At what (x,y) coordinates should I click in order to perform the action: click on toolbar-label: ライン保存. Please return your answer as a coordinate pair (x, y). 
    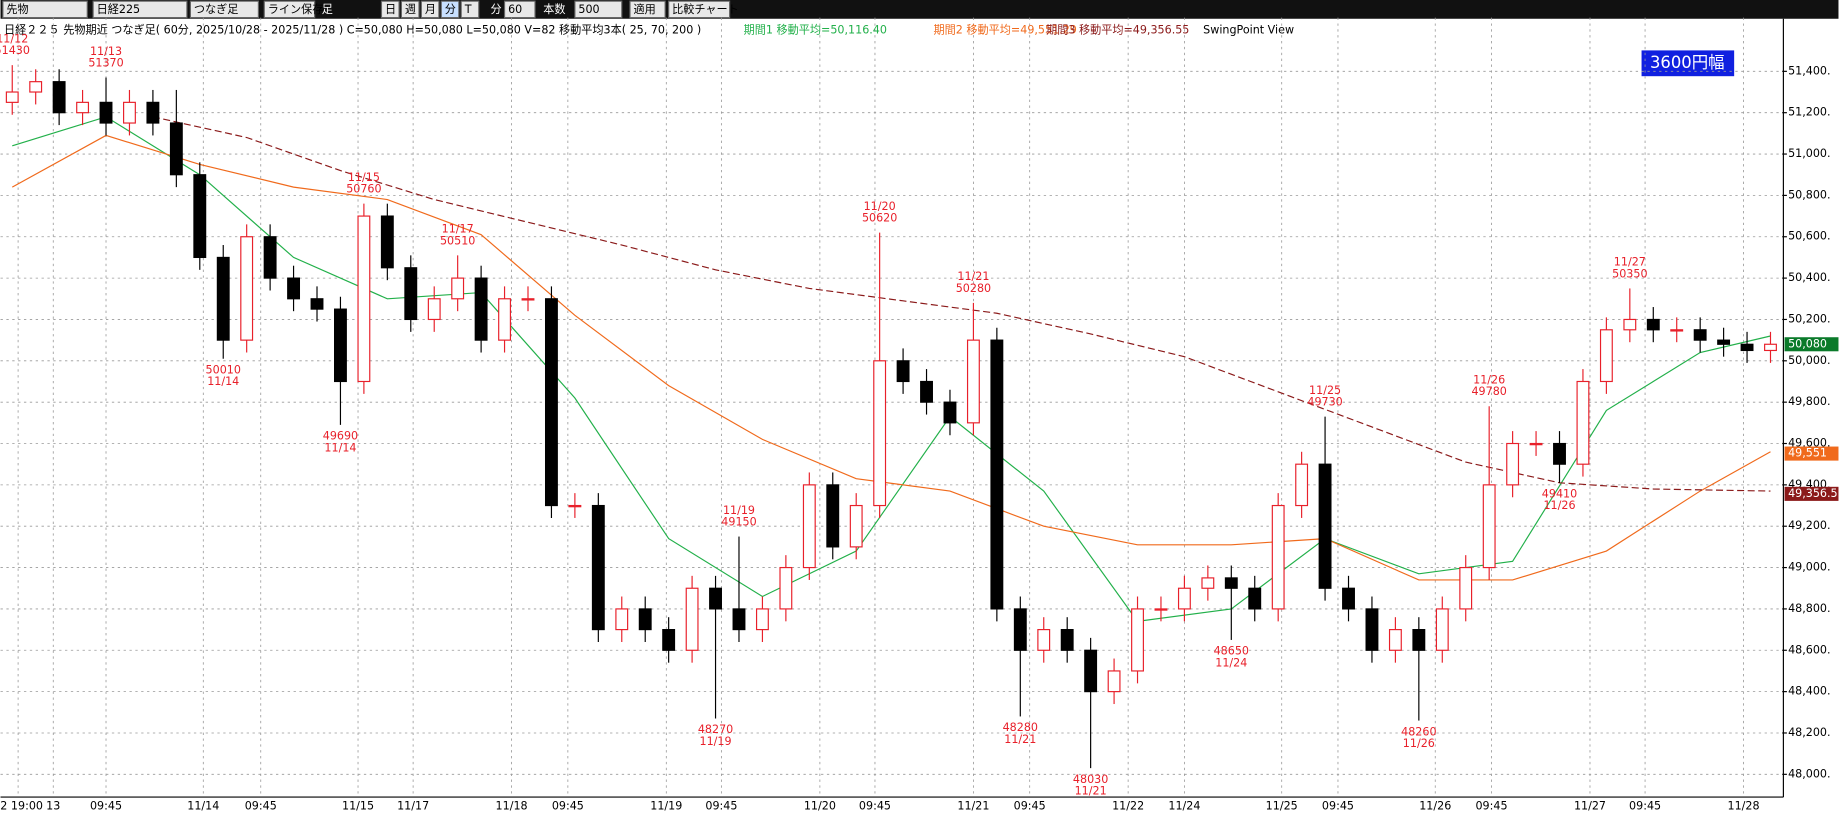
    Looking at the image, I should click on (296, 9).